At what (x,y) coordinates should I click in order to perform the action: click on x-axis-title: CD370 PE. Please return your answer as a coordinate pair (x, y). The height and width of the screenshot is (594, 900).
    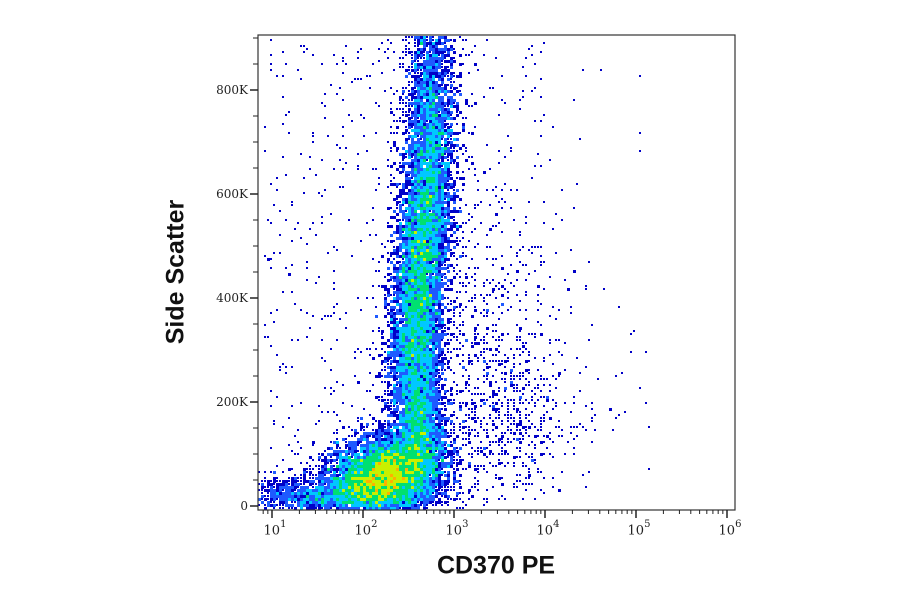
    Looking at the image, I should click on (496, 565).